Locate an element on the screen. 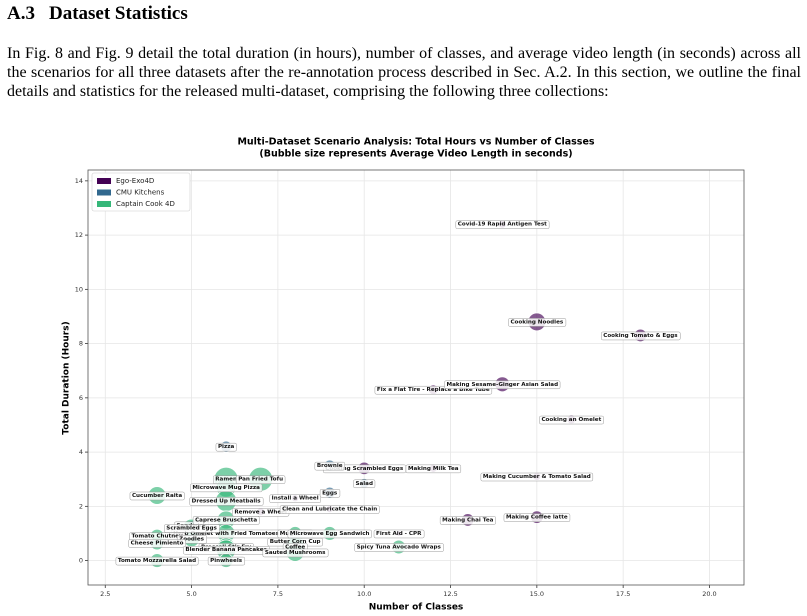  bubble-label: First Aid - CPR is located at coordinates (399, 534).